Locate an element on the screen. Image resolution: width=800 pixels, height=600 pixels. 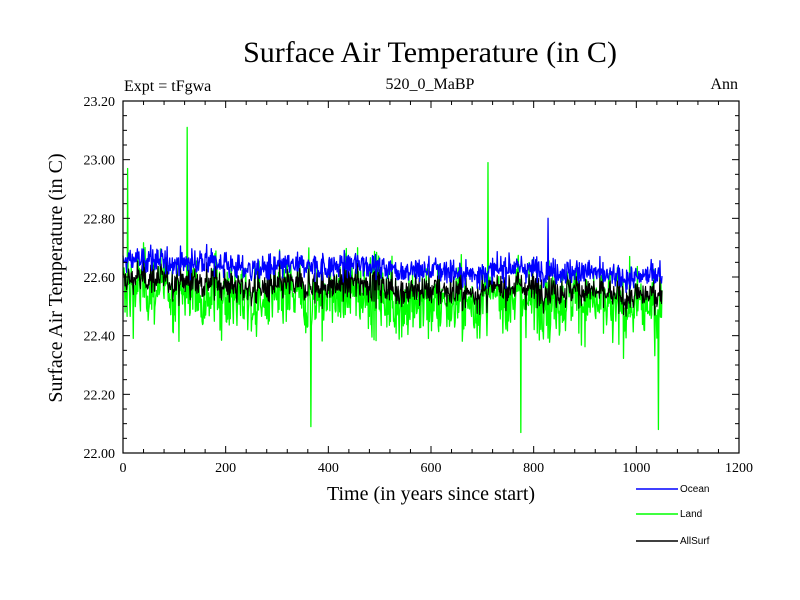
chart-title: Surface Air Temperature (in C) is located at coordinates (430, 52).